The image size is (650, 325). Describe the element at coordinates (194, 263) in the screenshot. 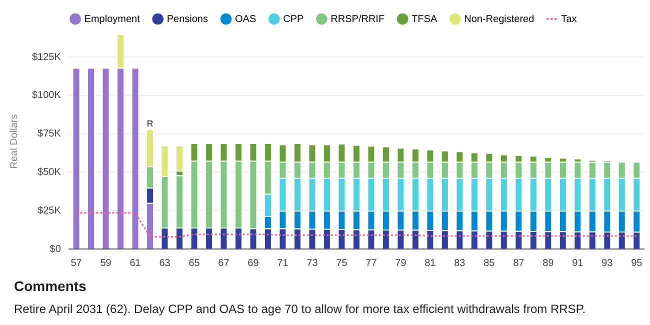

I see `x-tick-label: 65` at that location.